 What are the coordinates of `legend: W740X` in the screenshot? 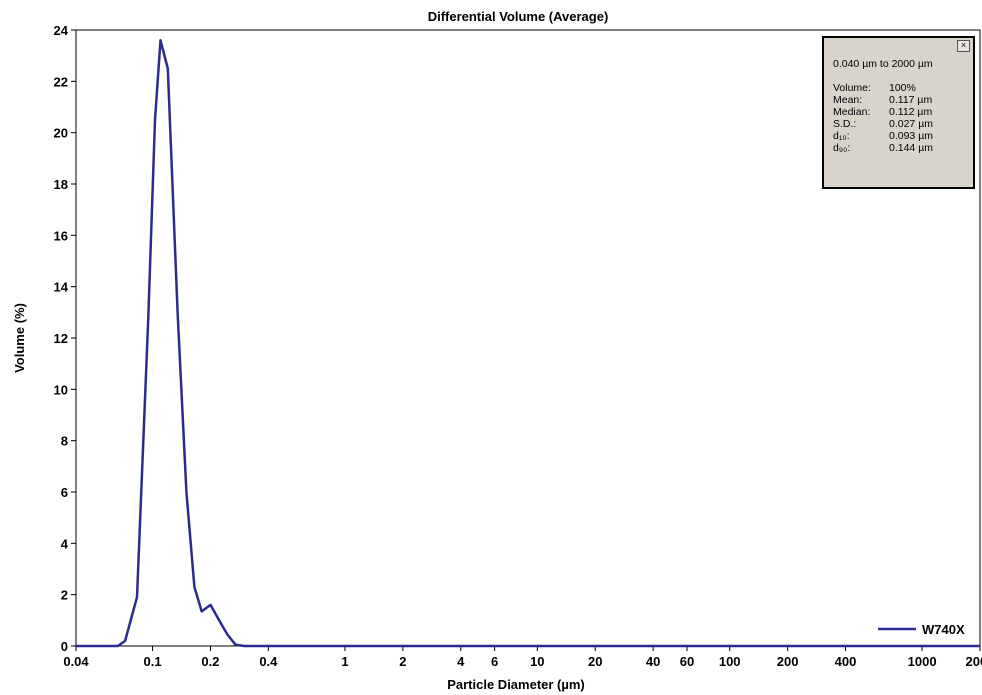 It's located at (921, 629).